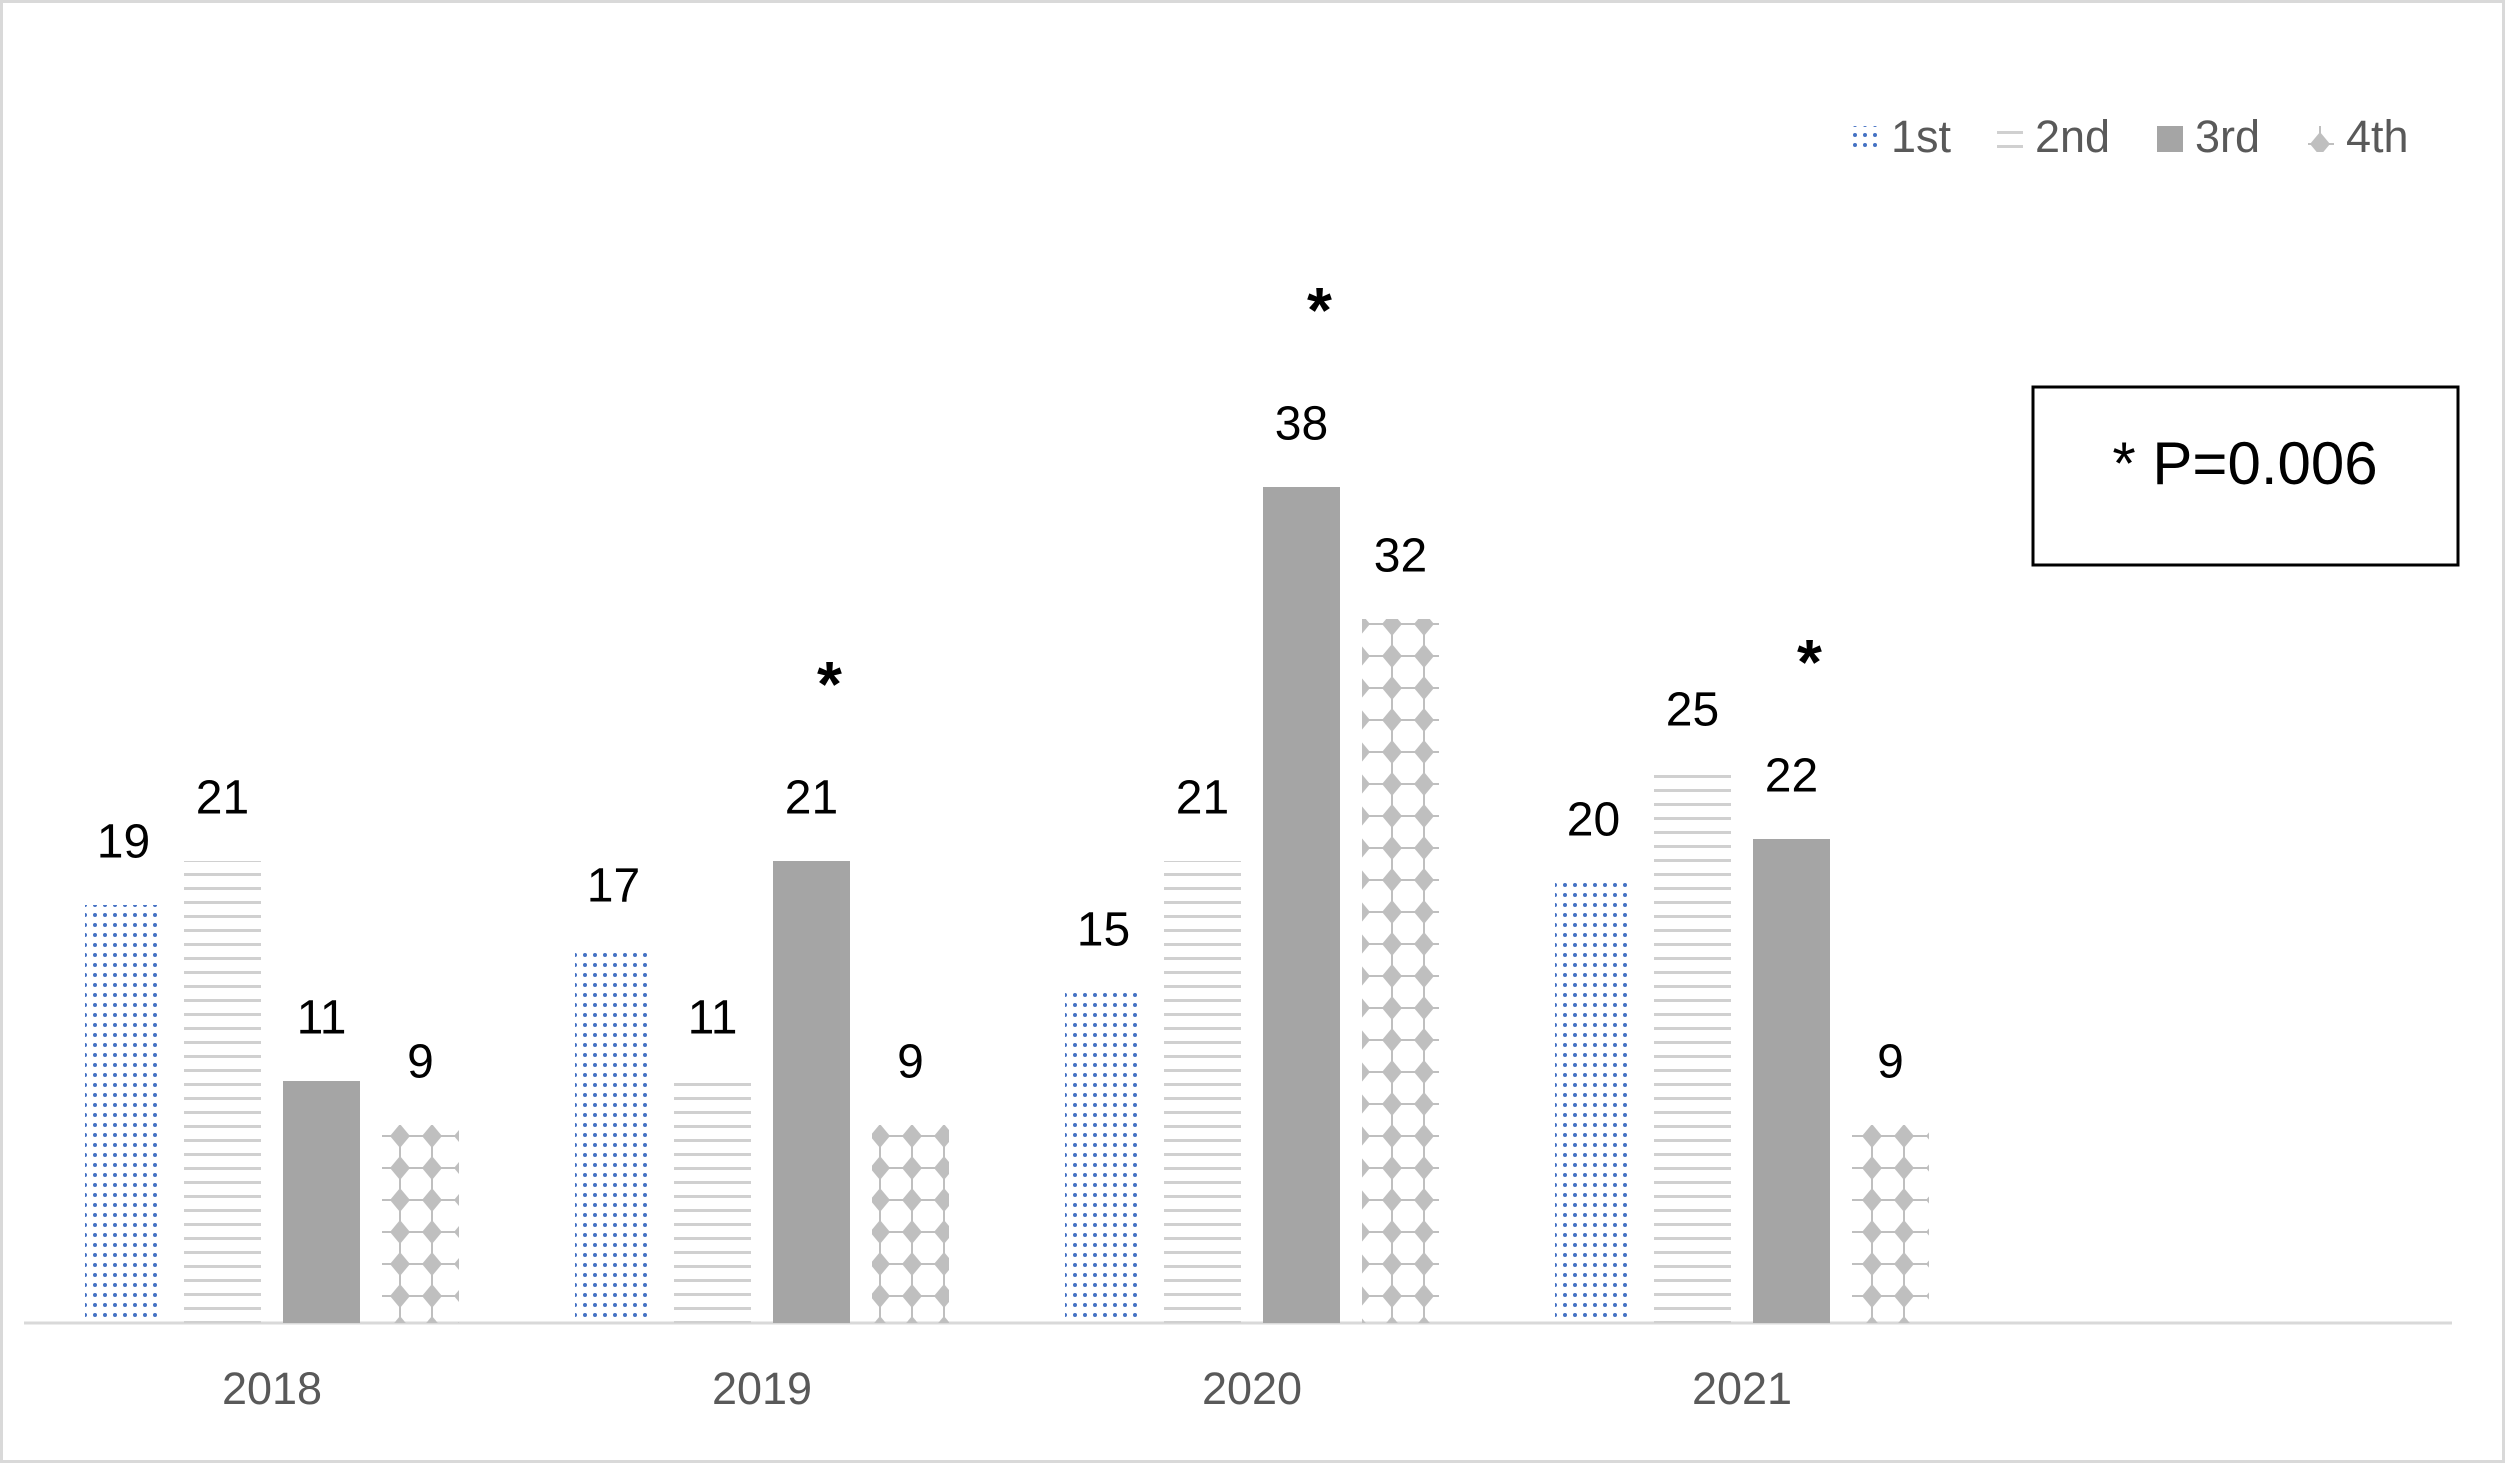 This screenshot has height=1463, width=2505. Describe the element at coordinates (2244, 463) in the screenshot. I see `note: * P=0.006` at that location.